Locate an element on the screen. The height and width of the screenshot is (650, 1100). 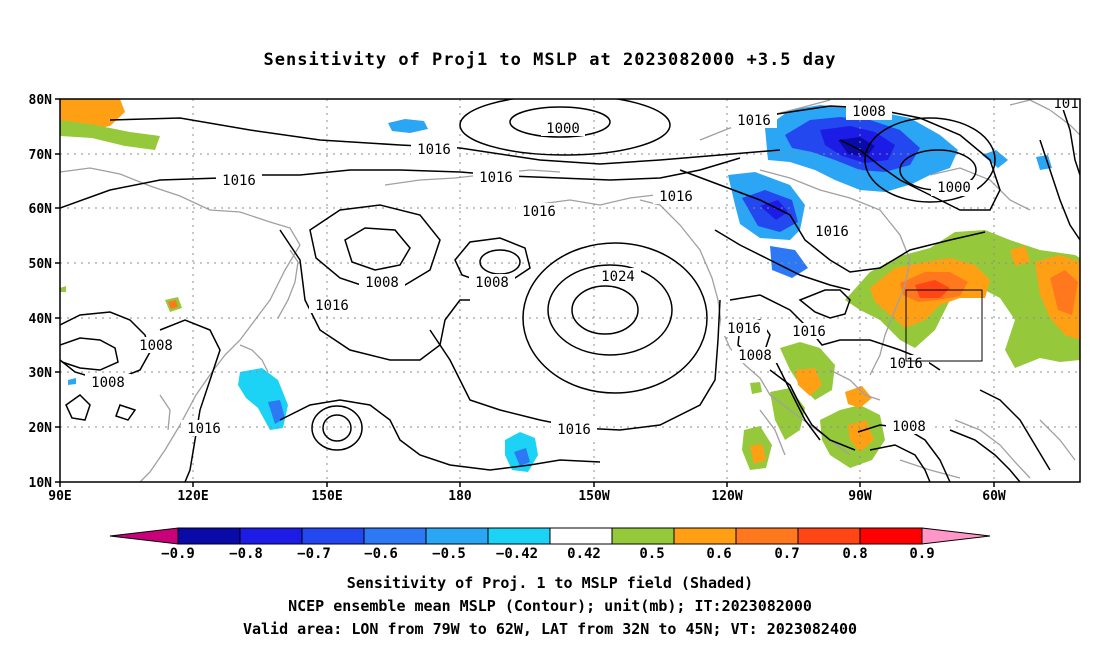
lat-label: 50N is located at coordinates (41, 264).